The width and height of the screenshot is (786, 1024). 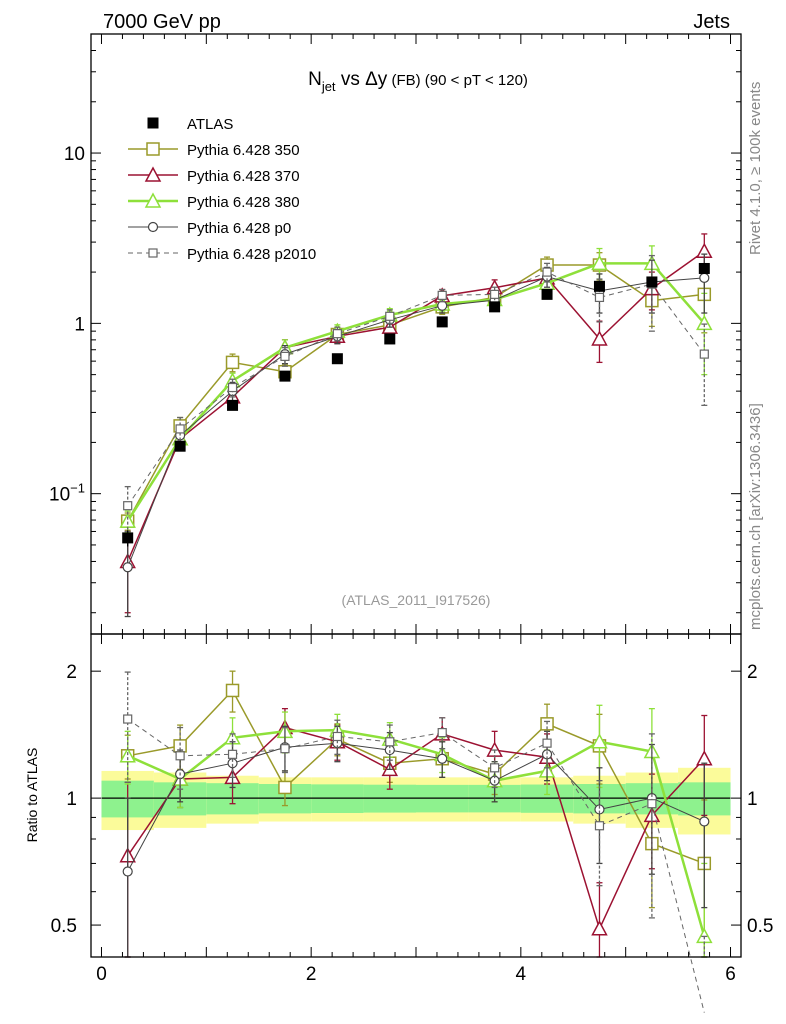 I want to click on ratio-line-p350, so click(x=416, y=777).